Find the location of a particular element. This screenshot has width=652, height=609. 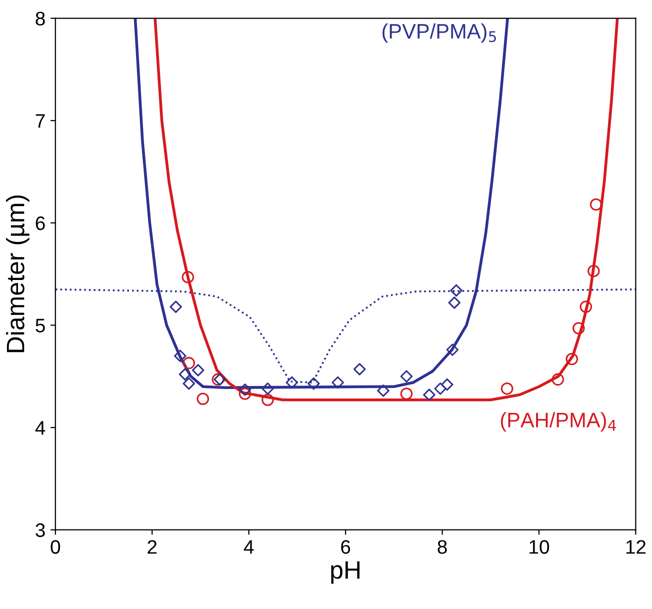

x-axis-title: pH is located at coordinates (345, 572).